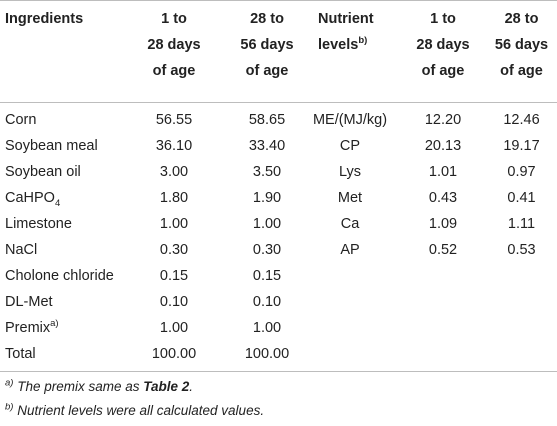  What do you see at coordinates (78, 386) in the screenshot?
I see `footnote-text: The premix same as` at bounding box center [78, 386].